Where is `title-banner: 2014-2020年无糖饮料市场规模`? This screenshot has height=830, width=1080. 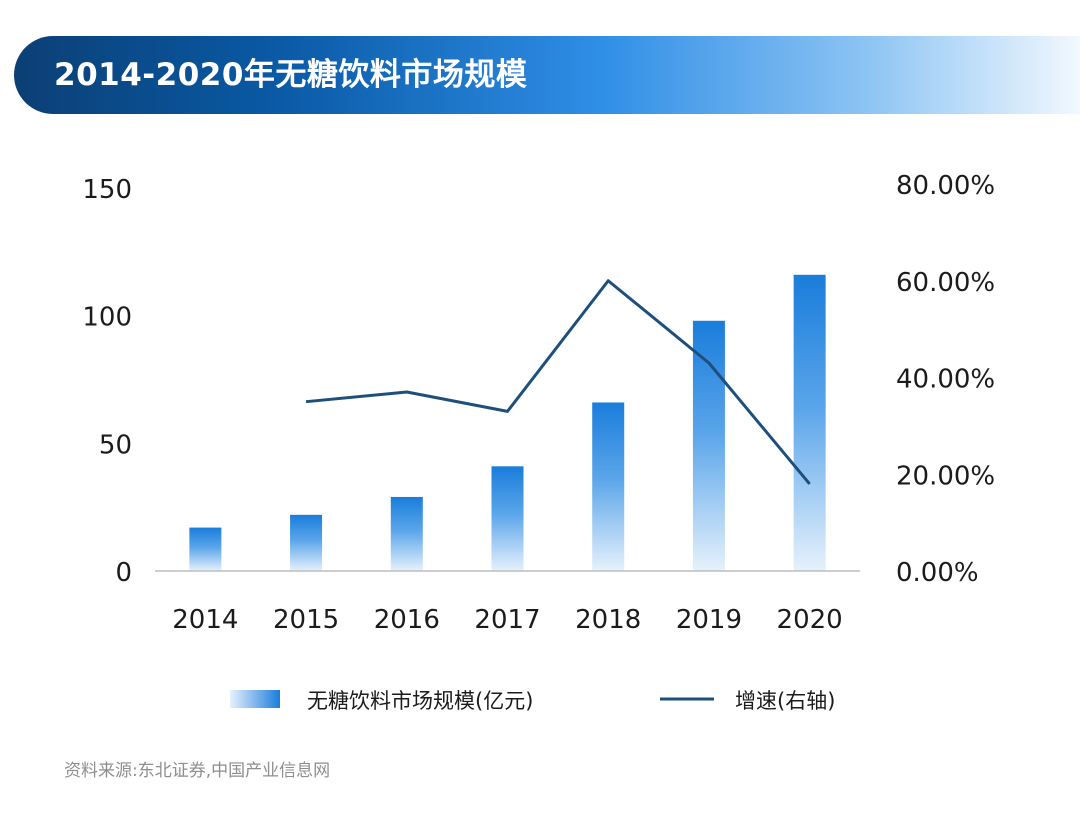 title-banner: 2014-2020年无糖饮料市场规模 is located at coordinates (547, 75).